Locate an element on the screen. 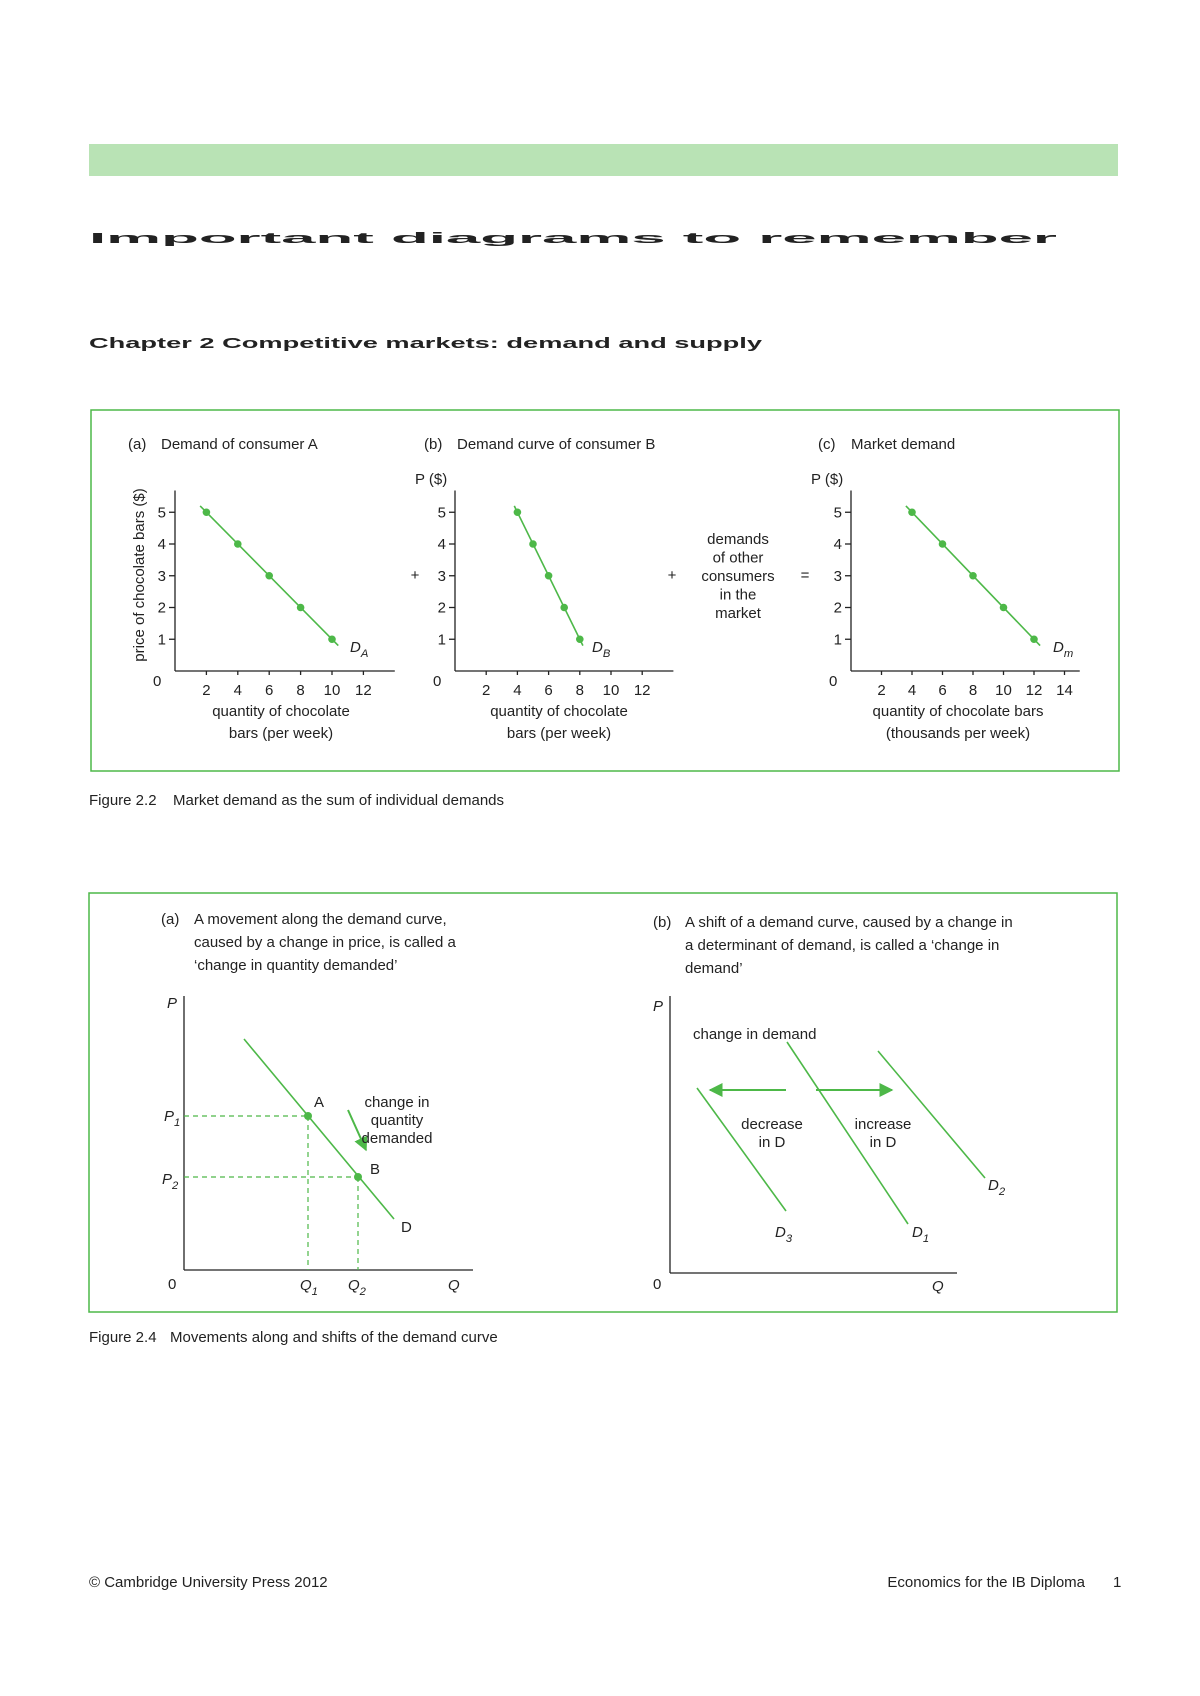 The width and height of the screenshot is (1200, 1696). figure-label: Figure 2.2 is located at coordinates (123, 800).